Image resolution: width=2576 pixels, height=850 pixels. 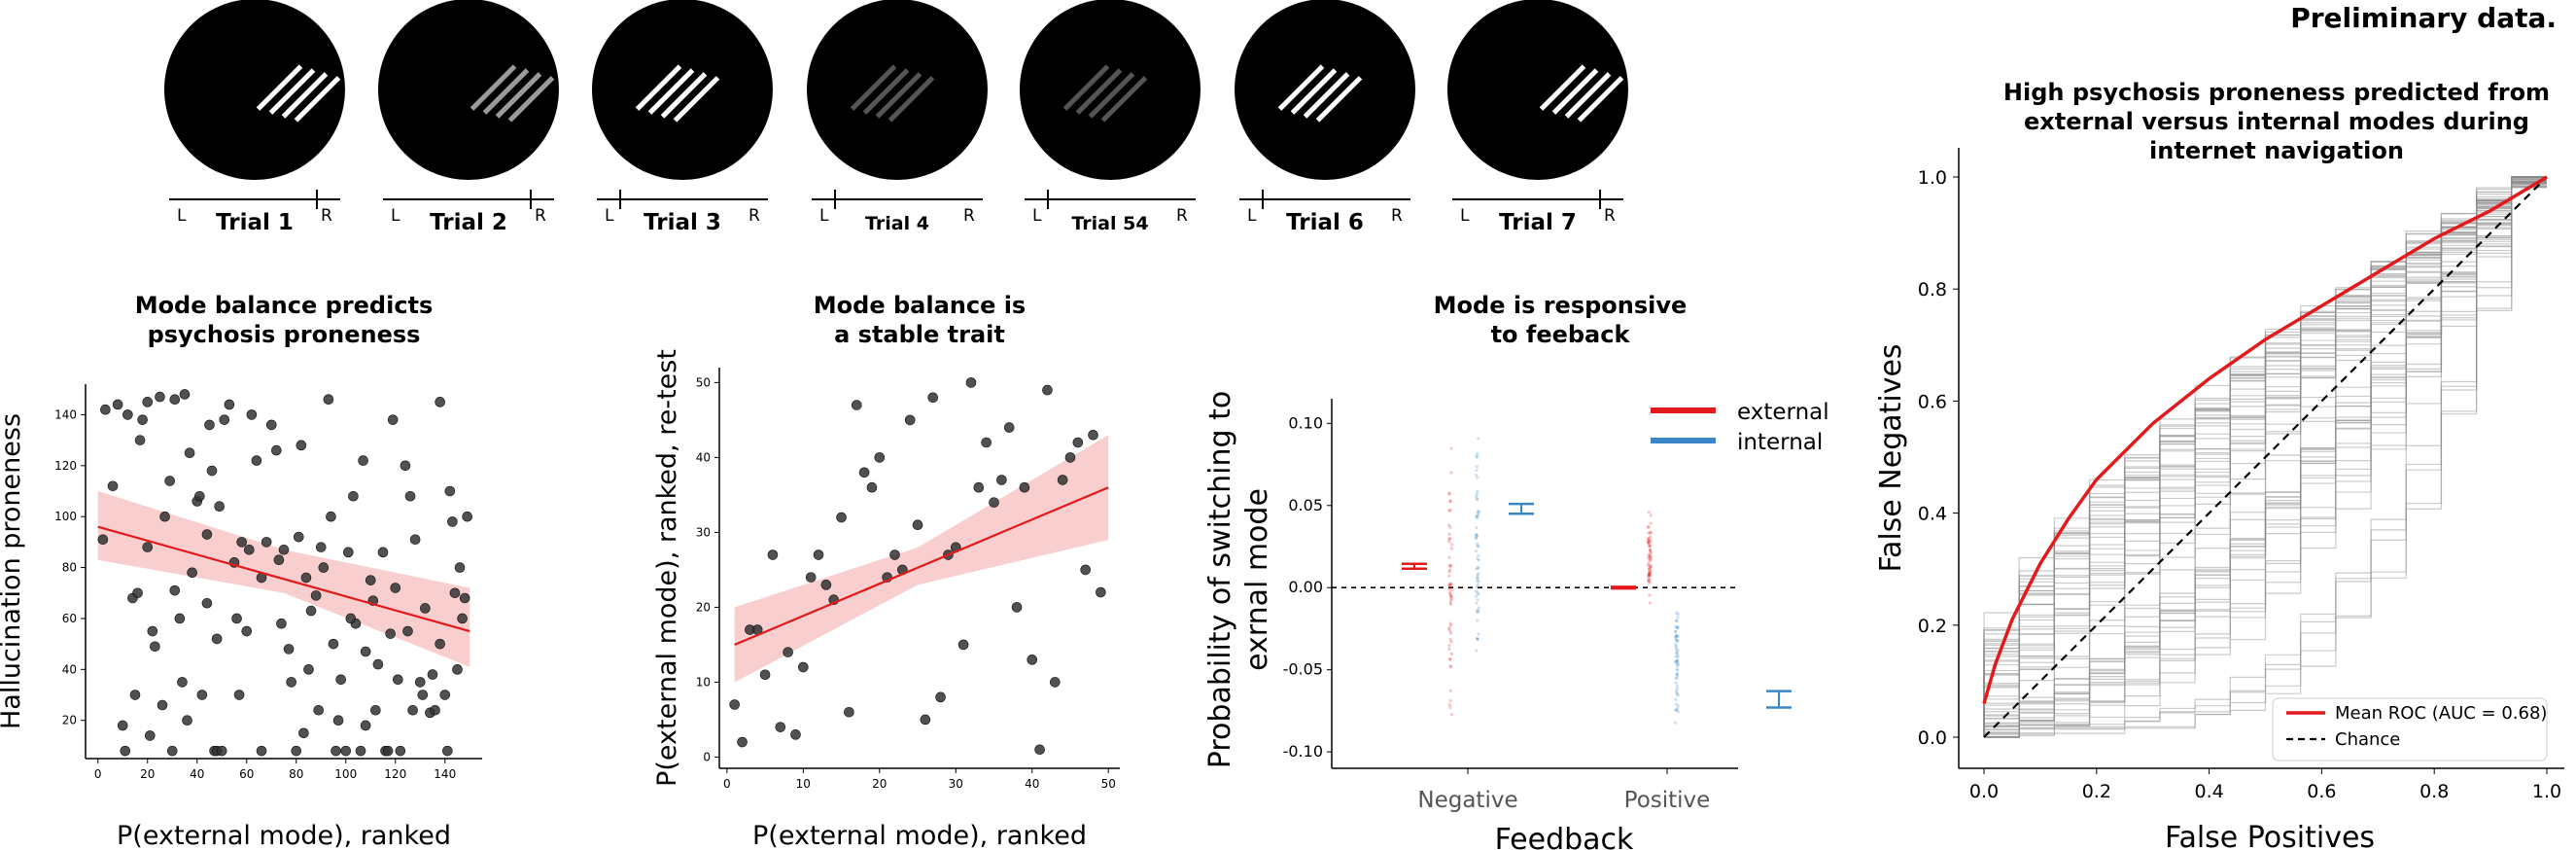 What do you see at coordinates (1783, 412) in the screenshot?
I see `legend-label: external` at bounding box center [1783, 412].